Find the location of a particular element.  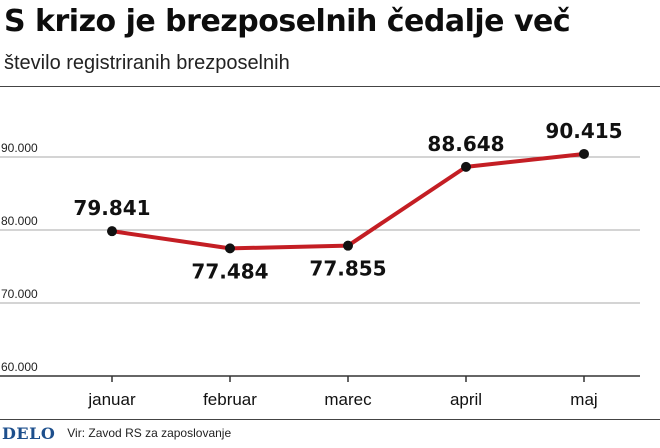

x-tick-label: januar is located at coordinates (111, 399).